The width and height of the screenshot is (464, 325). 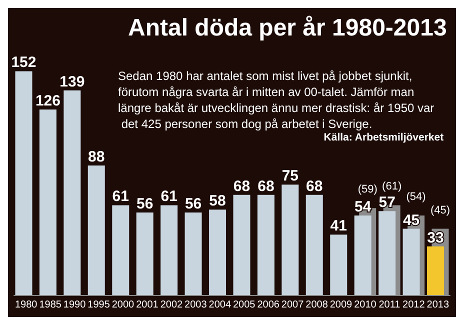 I want to click on x-tick-label: 2013, so click(x=438, y=305).